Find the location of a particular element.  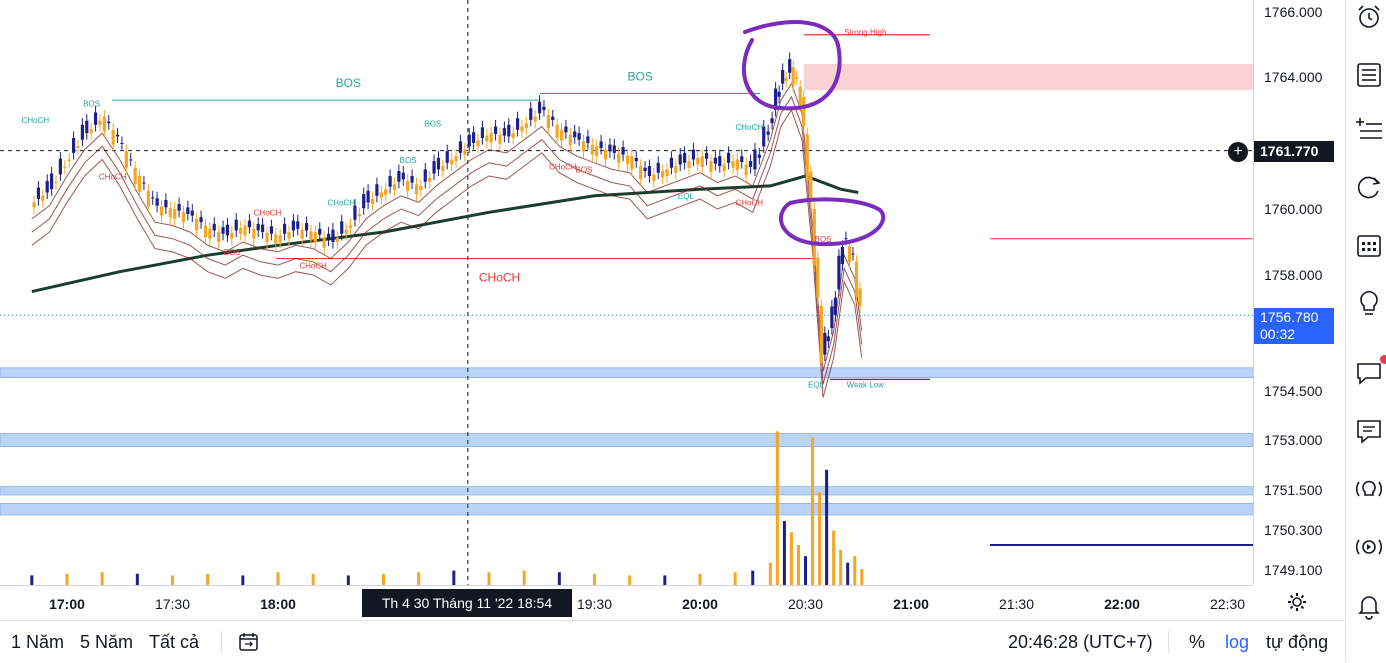

strong-high-supply-zone is located at coordinates (1028, 77).